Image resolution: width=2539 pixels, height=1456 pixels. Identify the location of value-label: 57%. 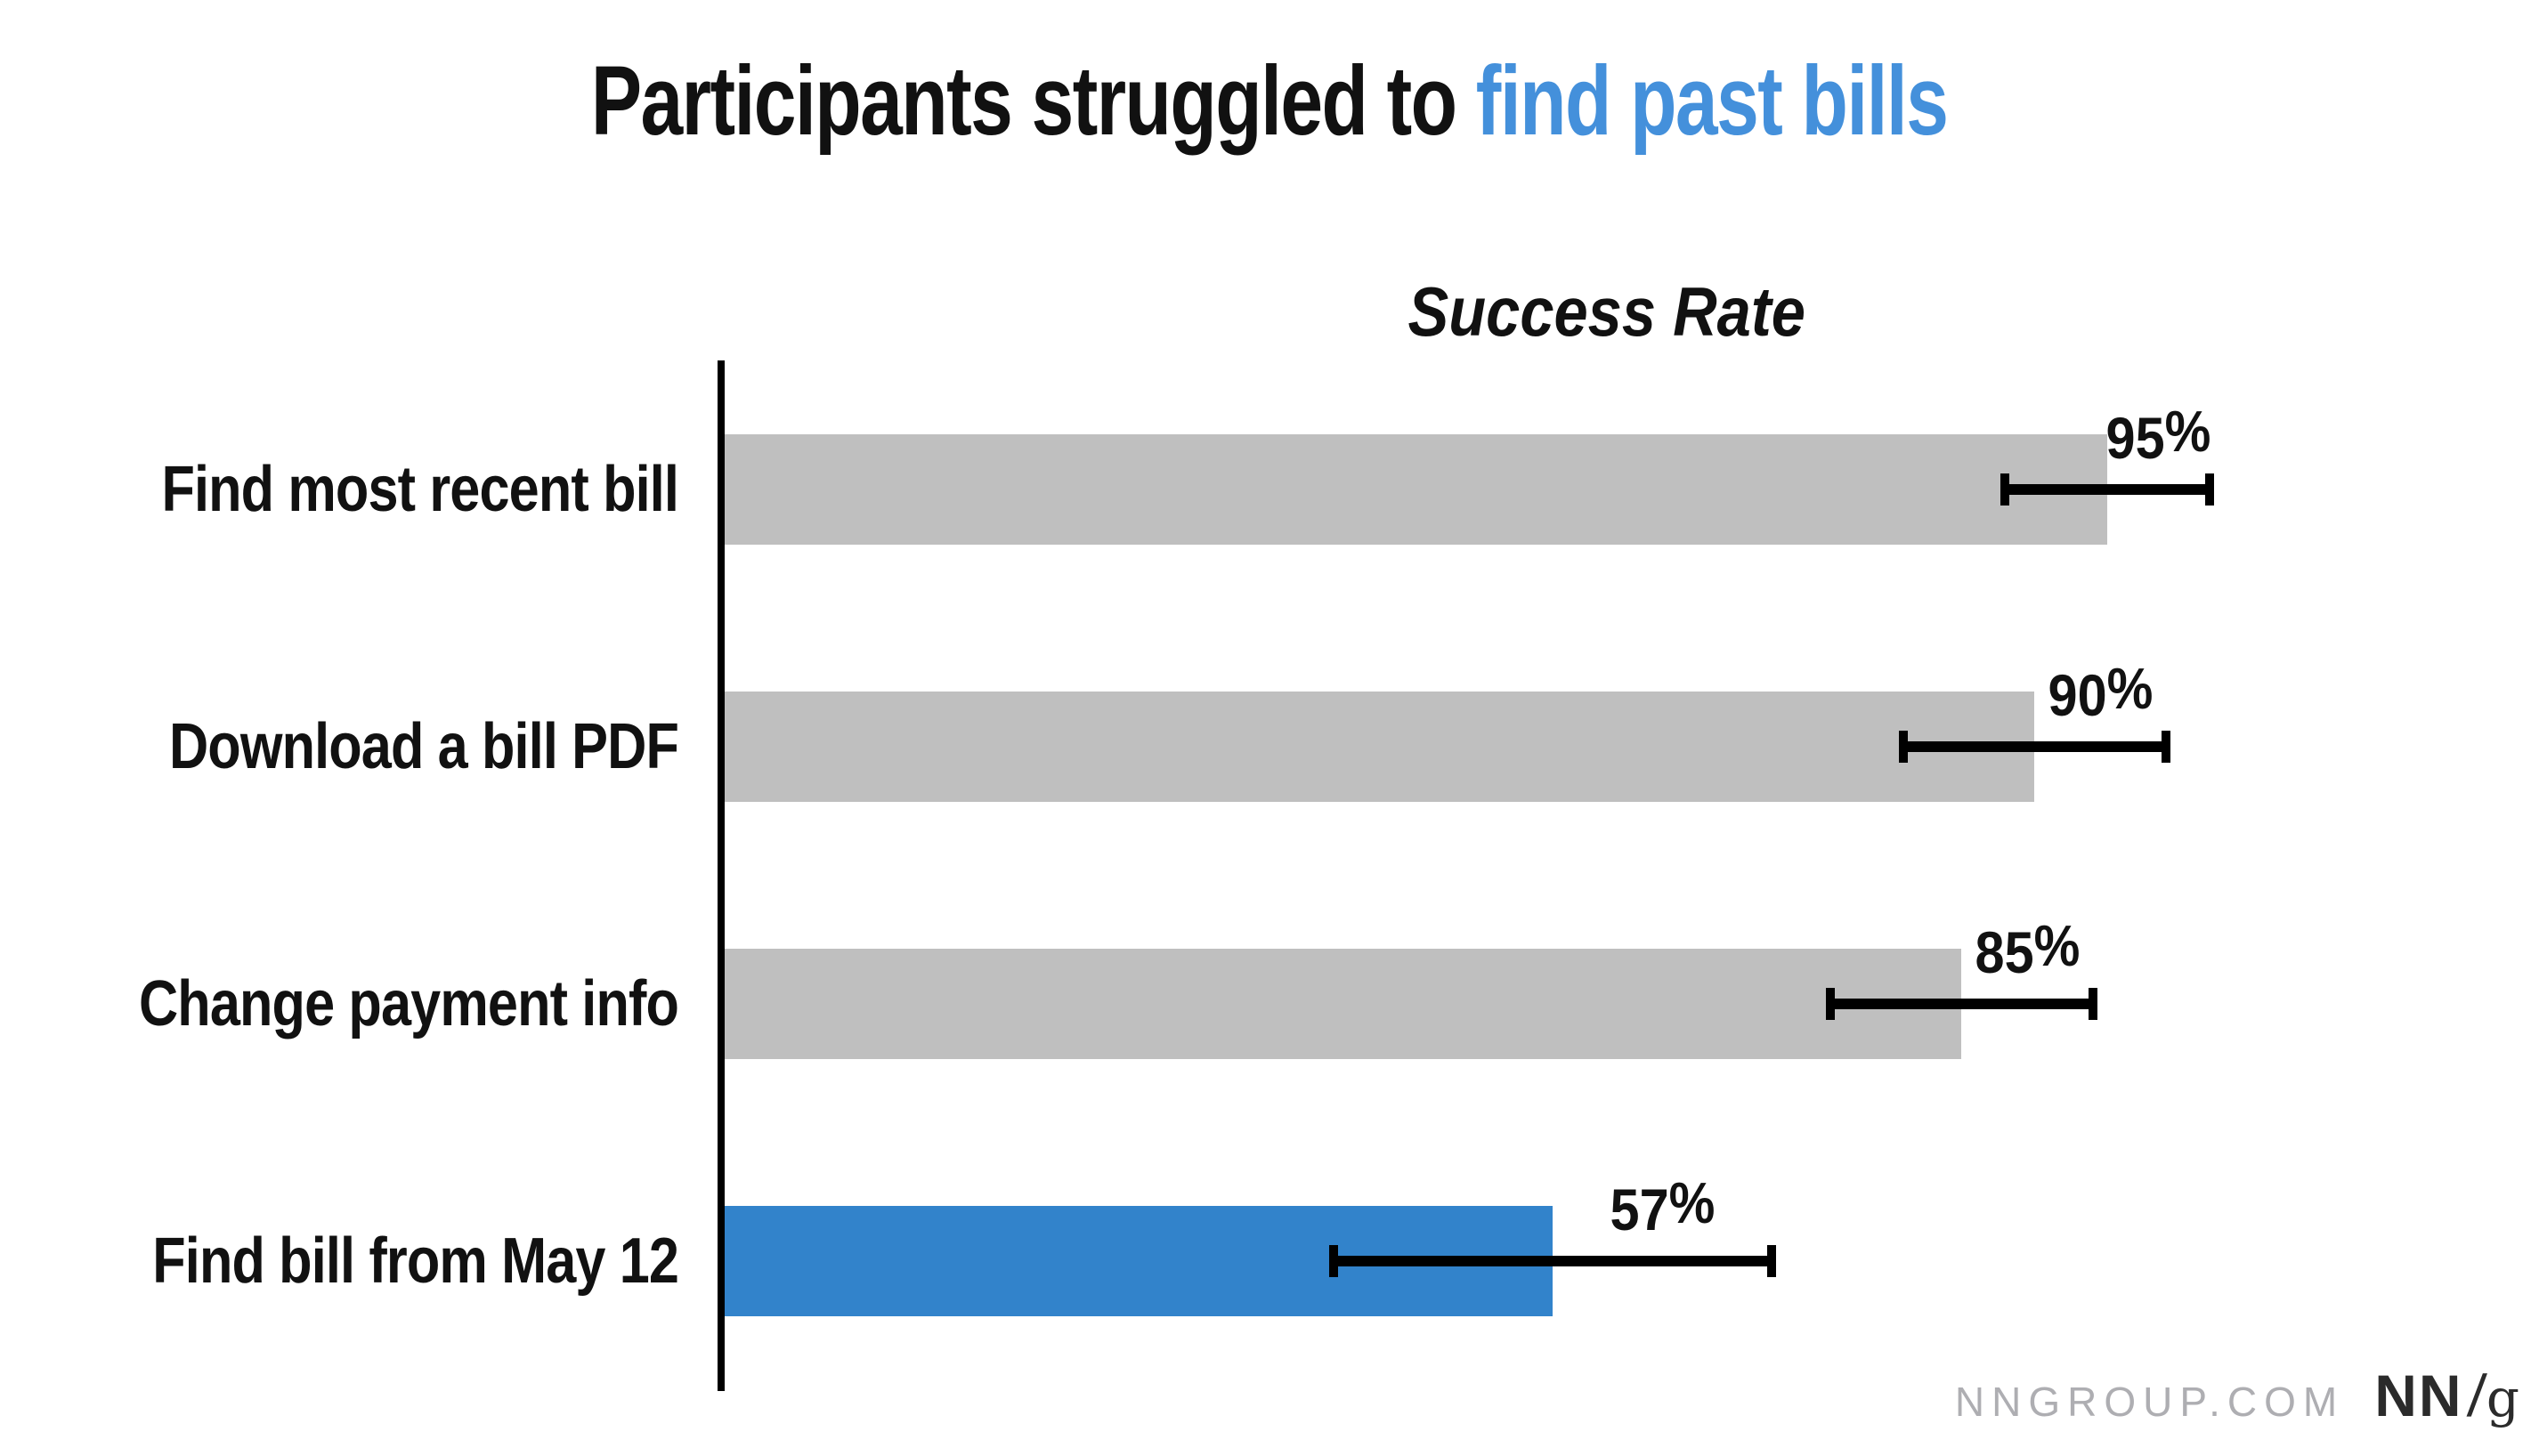
(1662, 1205).